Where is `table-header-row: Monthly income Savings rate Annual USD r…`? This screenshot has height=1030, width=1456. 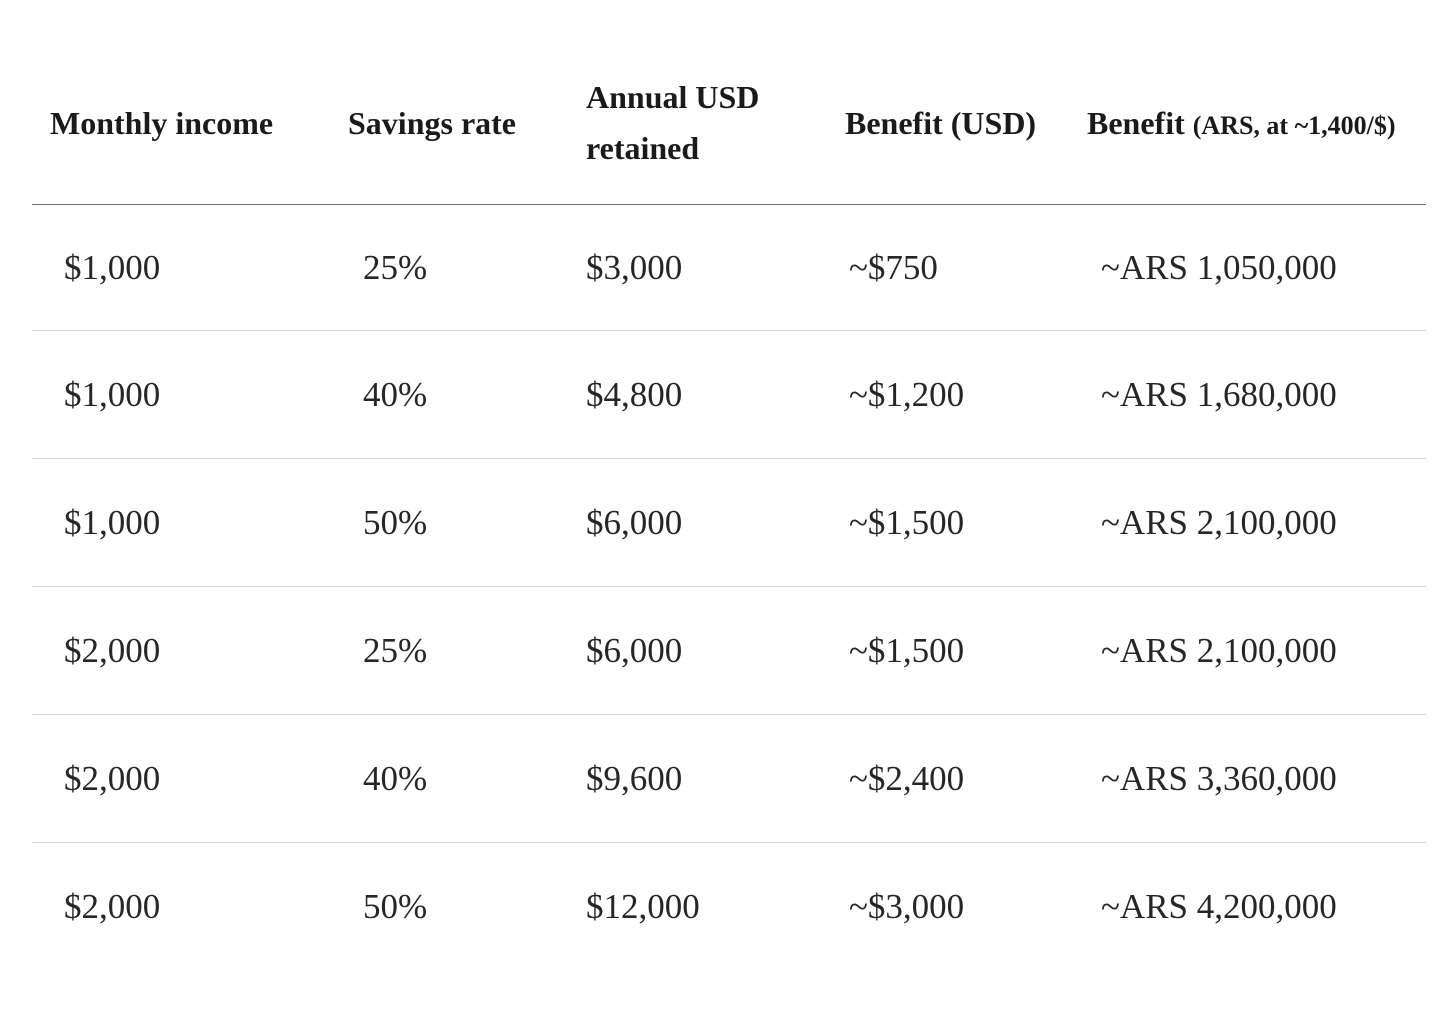
table-header-row: Monthly income Savings rate Annual USD r… is located at coordinates (729, 132).